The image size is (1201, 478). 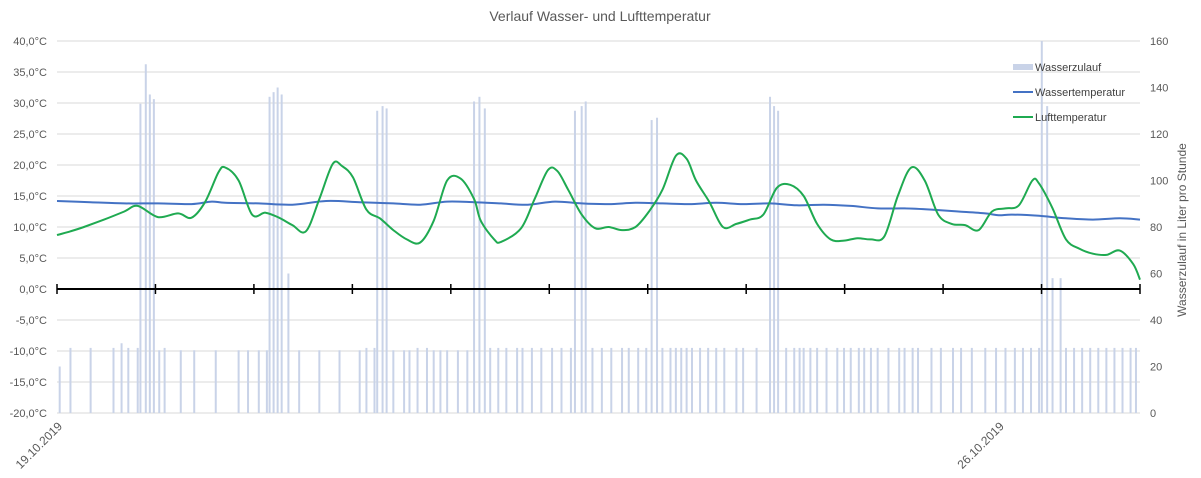 What do you see at coordinates (598, 210) in the screenshot?
I see `wassertemperatur-line` at bounding box center [598, 210].